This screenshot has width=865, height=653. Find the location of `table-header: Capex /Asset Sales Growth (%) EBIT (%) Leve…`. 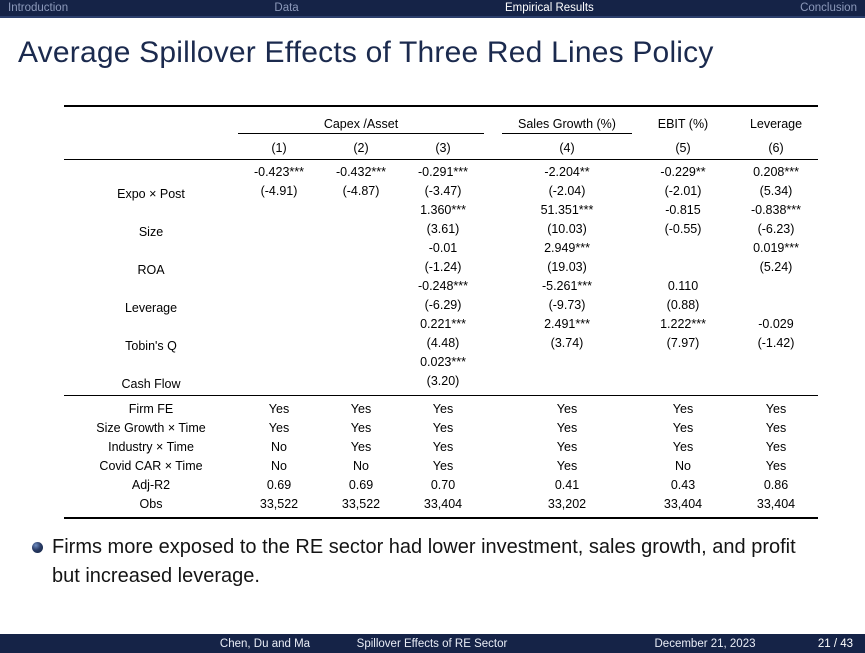

table-header: Capex /Asset Sales Growth (%) EBIT (%) Leve… is located at coordinates (441, 133).